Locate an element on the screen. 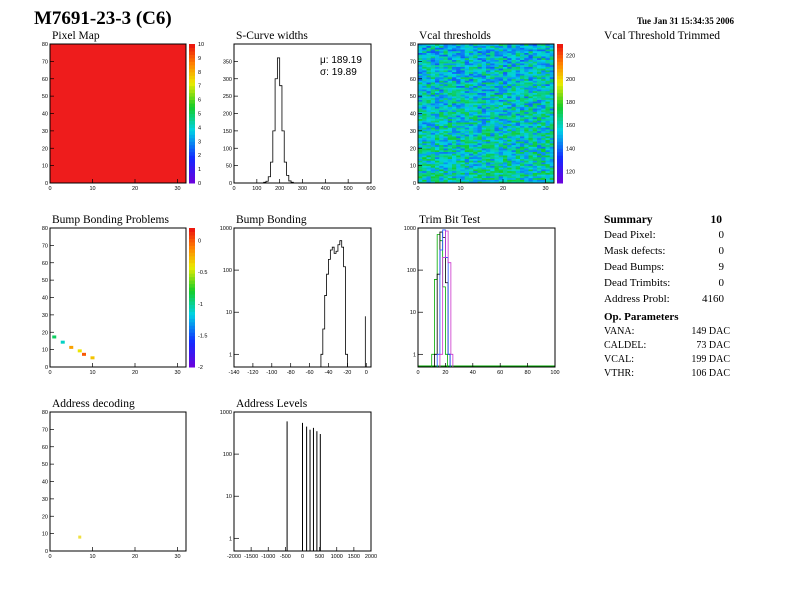 The width and height of the screenshot is (792, 612). x-tick-label: 30 is located at coordinates (545, 189).